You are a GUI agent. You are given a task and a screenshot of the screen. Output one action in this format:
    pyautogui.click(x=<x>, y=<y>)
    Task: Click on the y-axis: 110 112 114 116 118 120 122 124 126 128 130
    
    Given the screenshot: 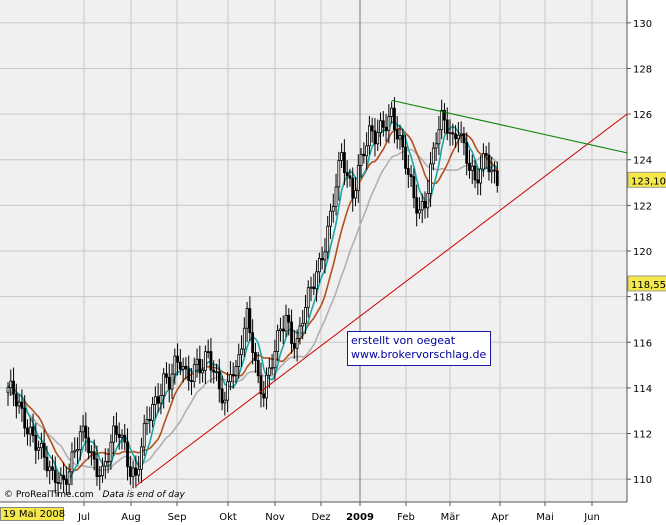 What is the action you would take?
    pyautogui.click(x=639, y=251)
    